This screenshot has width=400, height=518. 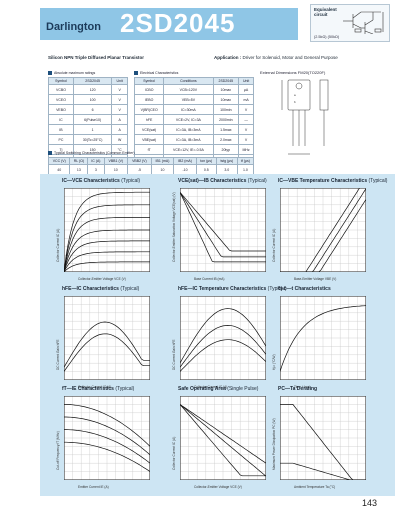 I want to click on switching-cell: -10, so click(x=185, y=169).